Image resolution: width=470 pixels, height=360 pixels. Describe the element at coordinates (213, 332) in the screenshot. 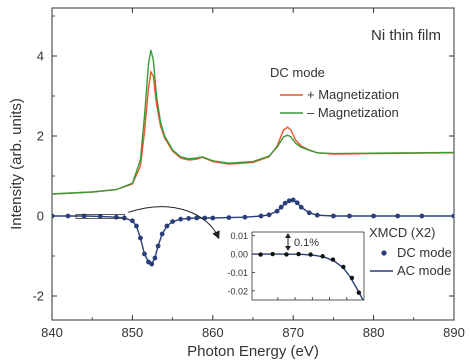

I see `x-tick-label: 860` at that location.